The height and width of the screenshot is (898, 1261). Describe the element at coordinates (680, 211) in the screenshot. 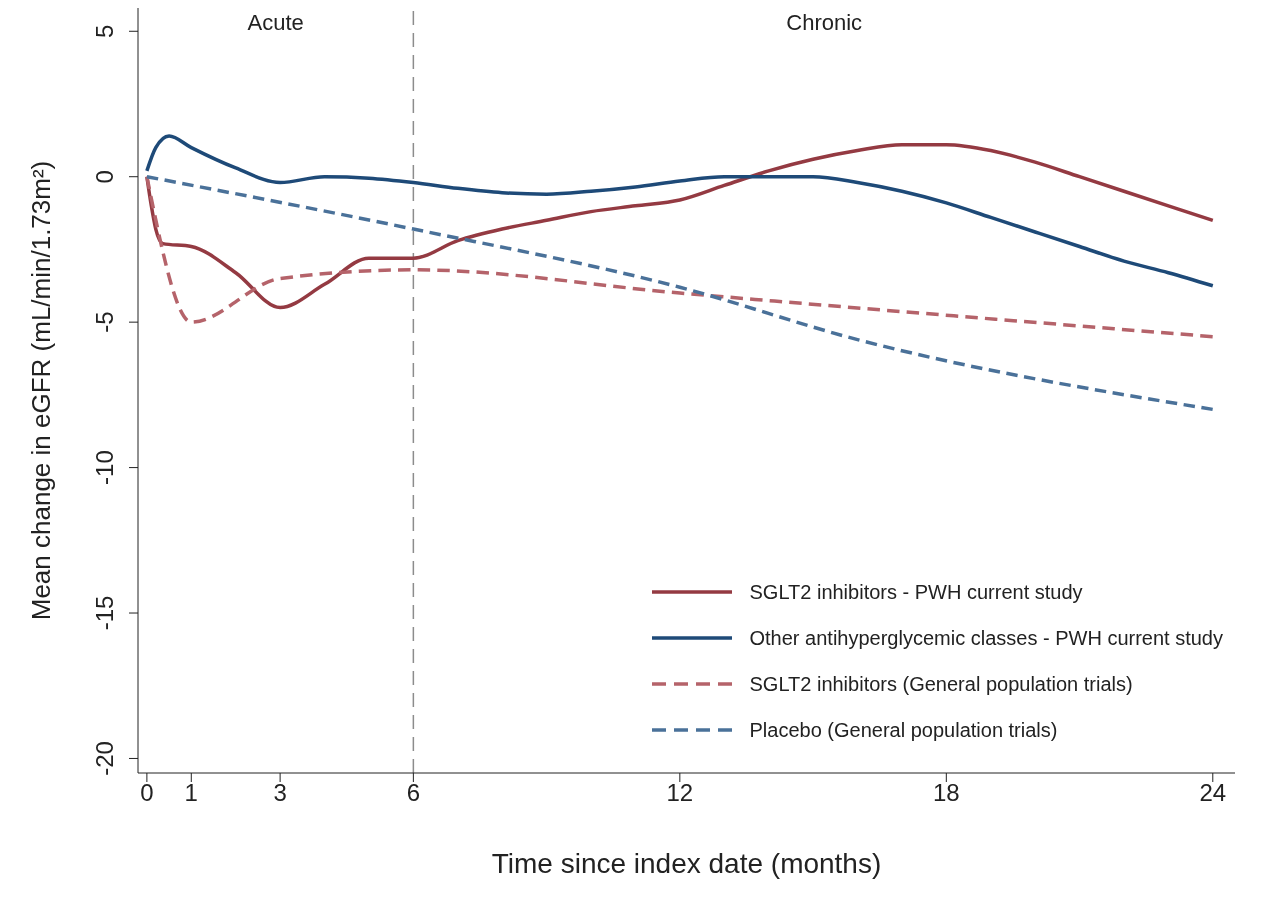

I see `line-series` at that location.